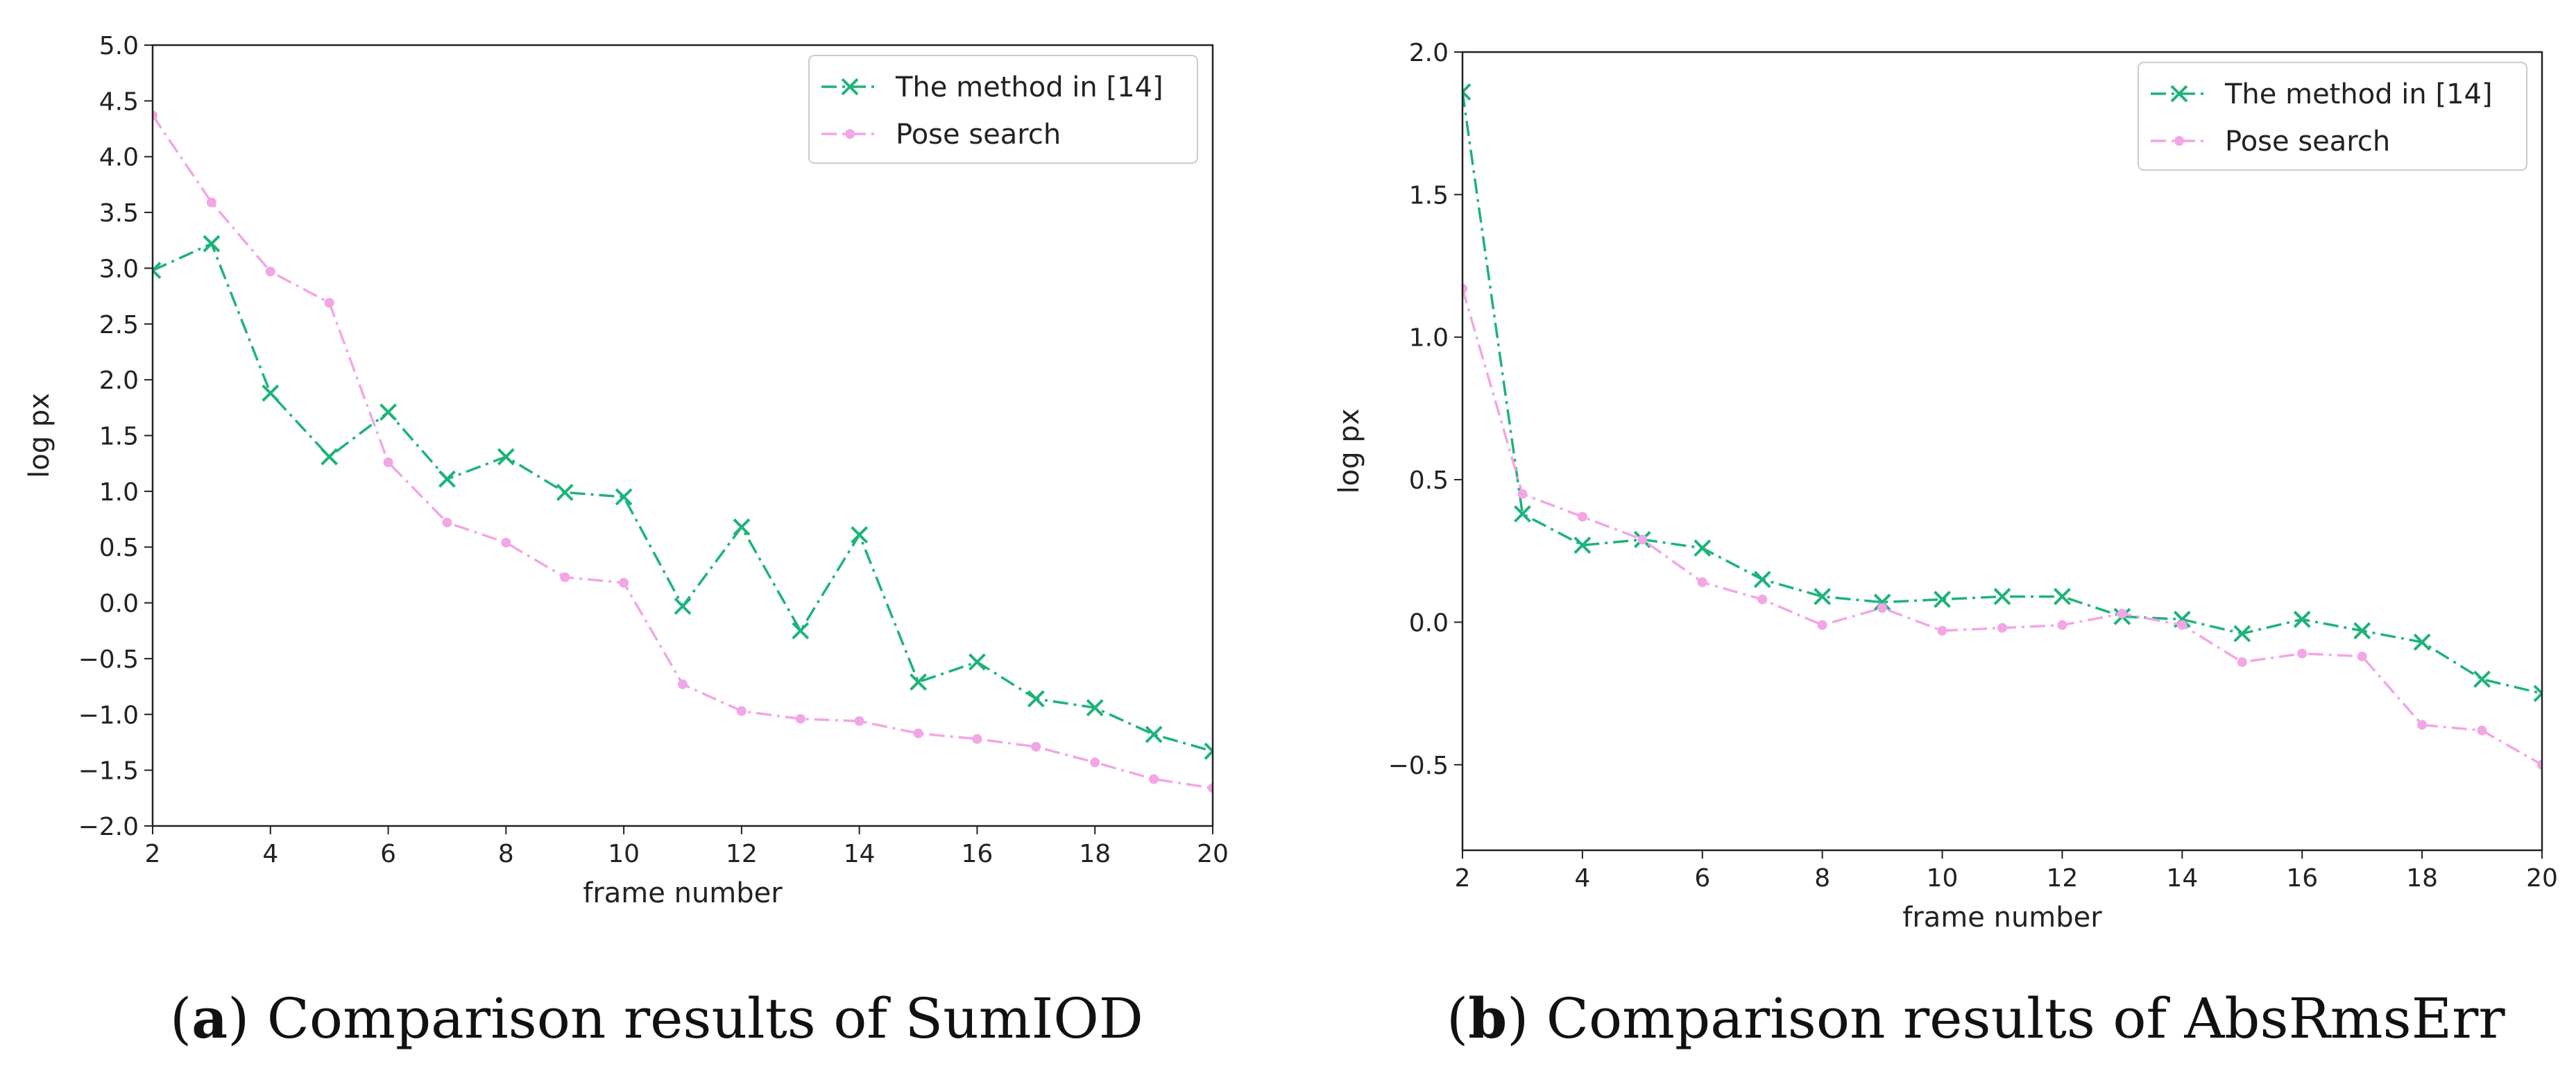 The width and height of the screenshot is (2576, 1080). I want to click on y-tick-label: 4.0, so click(119, 158).